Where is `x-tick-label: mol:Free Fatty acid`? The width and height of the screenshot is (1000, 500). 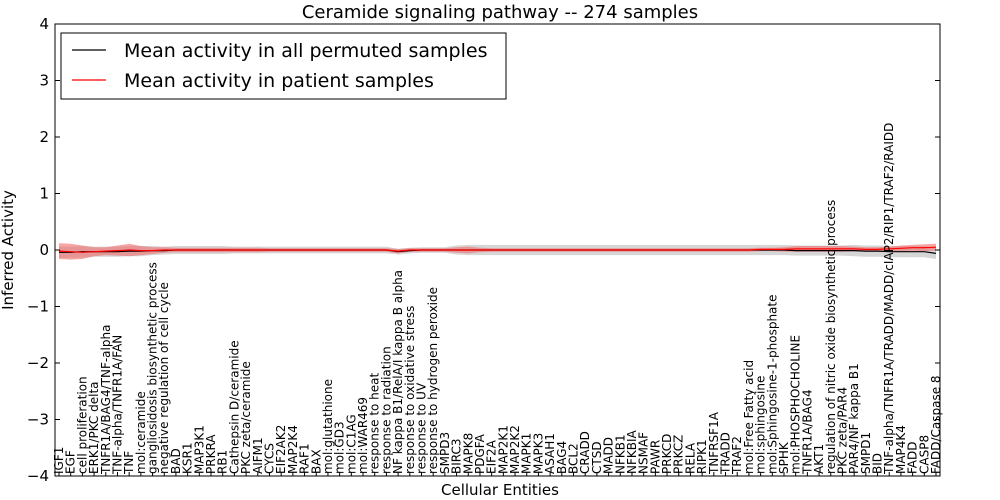
x-tick-label: mol:Free Fatty acid is located at coordinates (749, 417).